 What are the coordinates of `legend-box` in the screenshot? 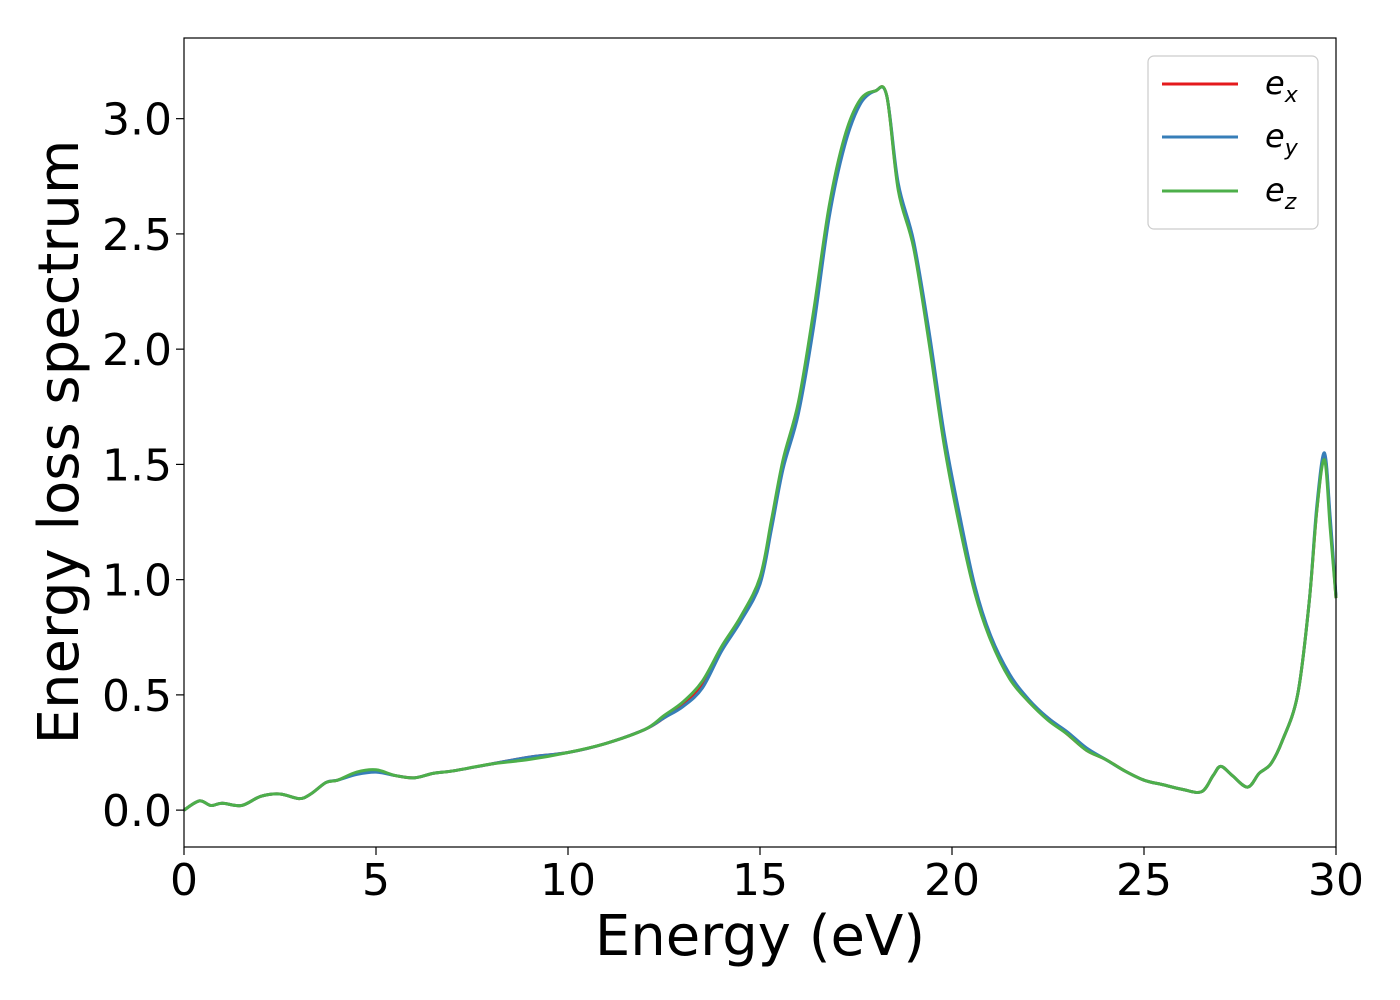 It's located at (1233, 142).